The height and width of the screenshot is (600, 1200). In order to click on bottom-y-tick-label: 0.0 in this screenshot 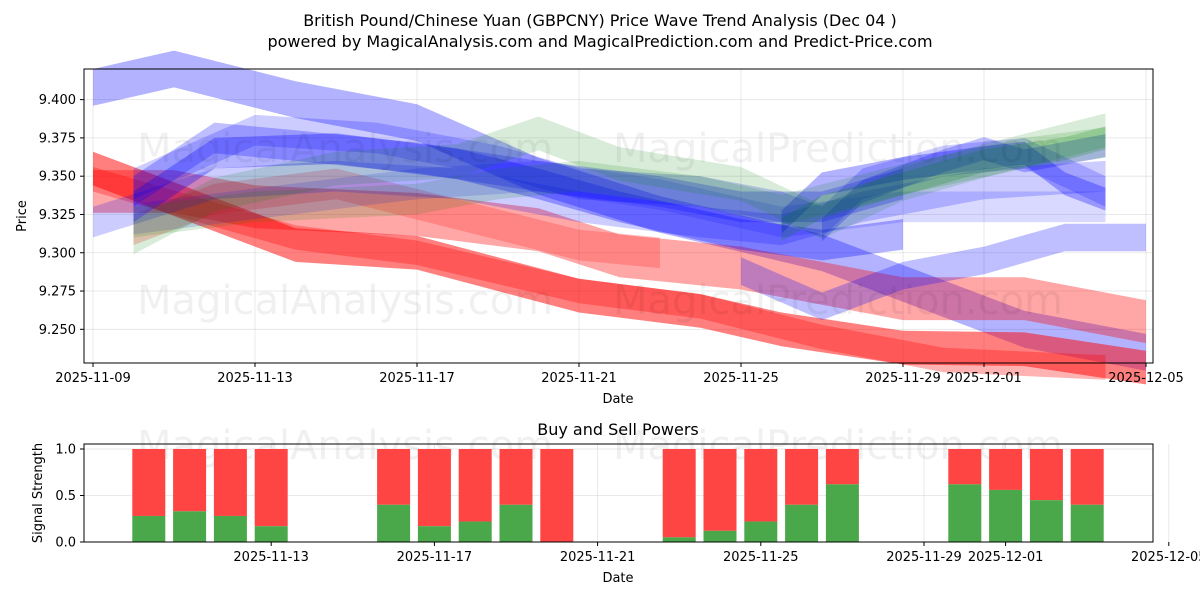, I will do `click(65, 543)`.